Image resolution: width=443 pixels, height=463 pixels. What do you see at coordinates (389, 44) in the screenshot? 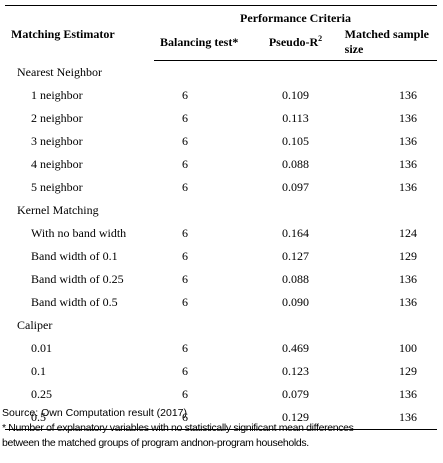
I see `header-matched-sample-size: Matched sample size` at bounding box center [389, 44].